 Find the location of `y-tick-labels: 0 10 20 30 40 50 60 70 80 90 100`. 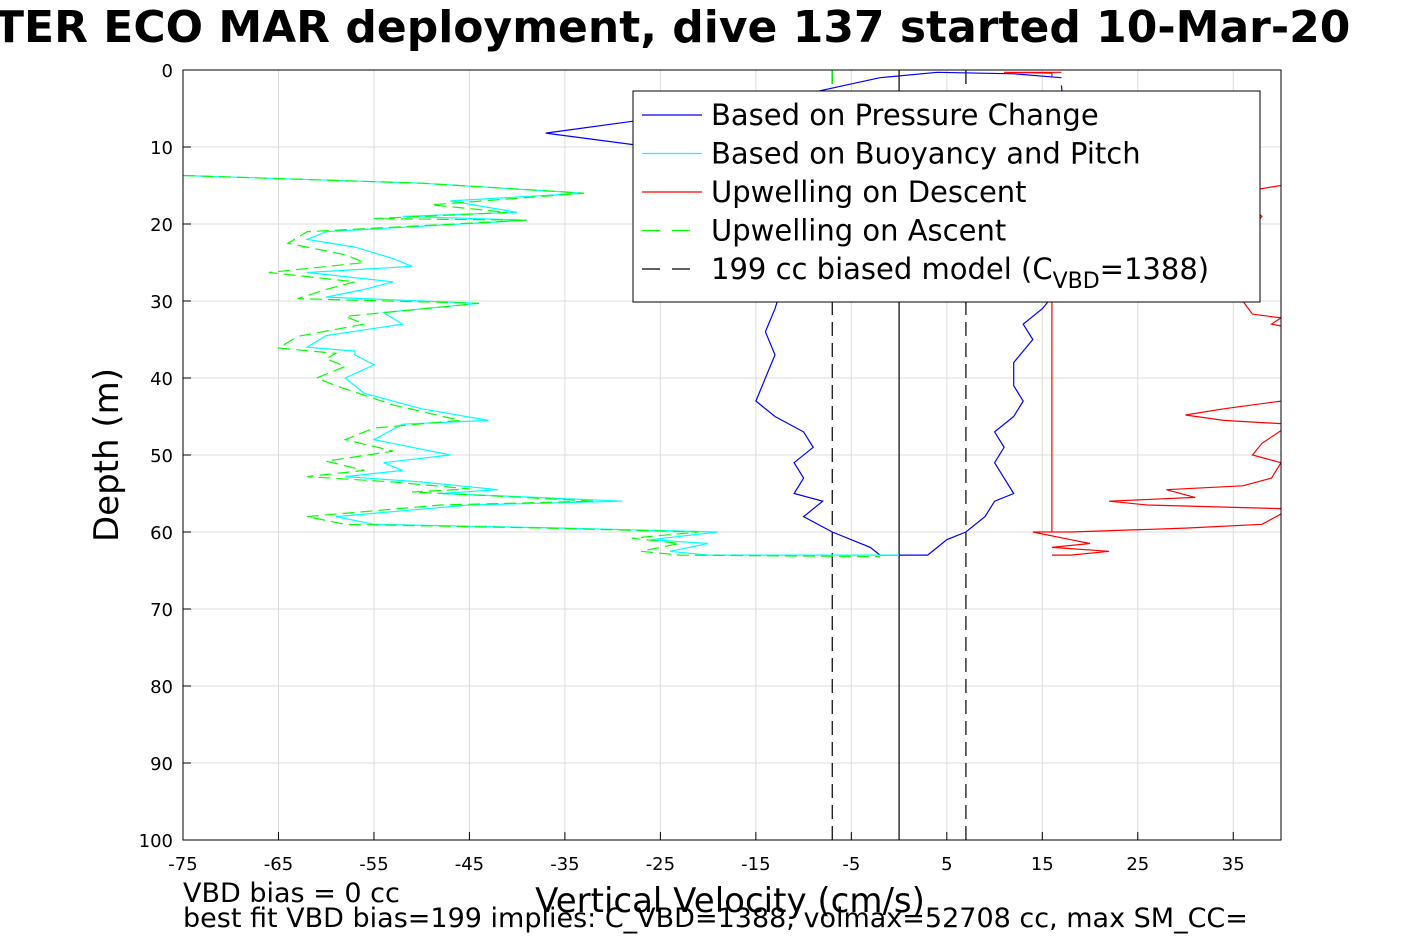

y-tick-labels: 0 10 20 30 40 50 60 70 80 90 100 is located at coordinates (156, 456).